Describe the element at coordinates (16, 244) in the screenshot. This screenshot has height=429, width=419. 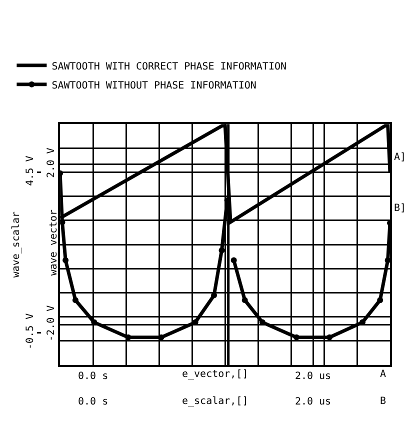
I see `y2-axis-title: wave_scalar` at that location.